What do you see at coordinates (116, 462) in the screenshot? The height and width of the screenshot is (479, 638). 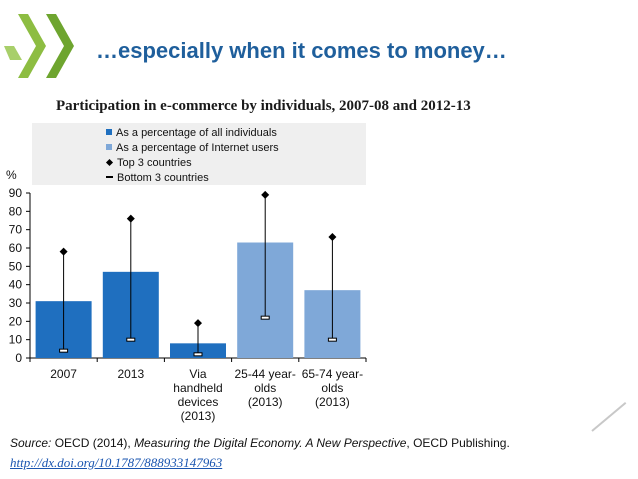 I see `doi-link: http://dx.doi.org/10.1787/888933147963` at bounding box center [116, 462].